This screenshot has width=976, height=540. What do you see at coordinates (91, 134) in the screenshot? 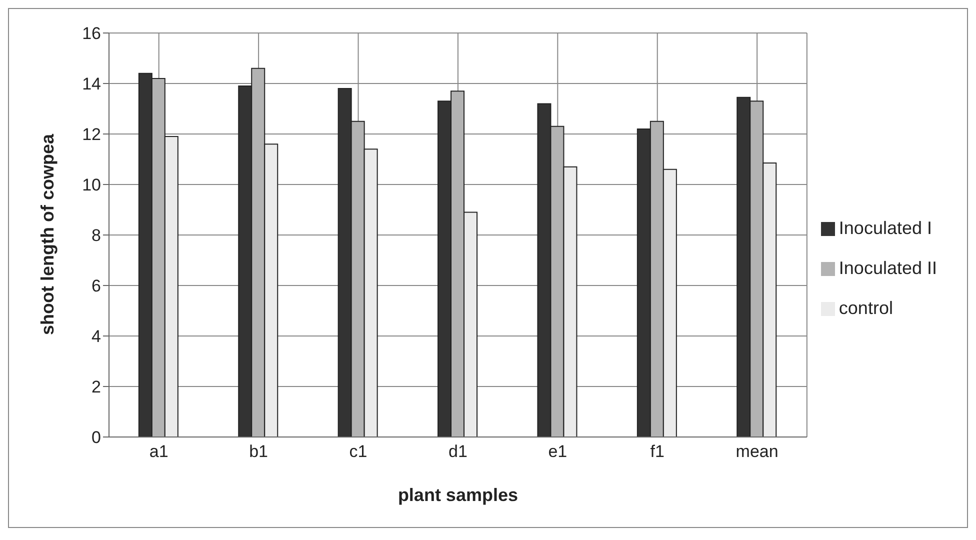
I see `y-tick-label: 12` at bounding box center [91, 134].